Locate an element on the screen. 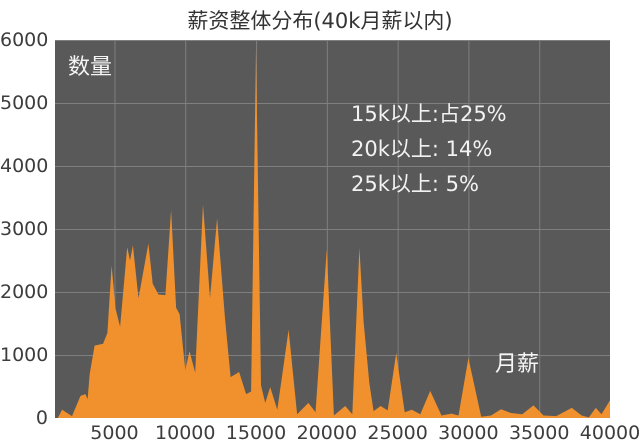 The image size is (640, 445). chart-title: 薪资整体分布(40k月薪以内) is located at coordinates (320, 21).